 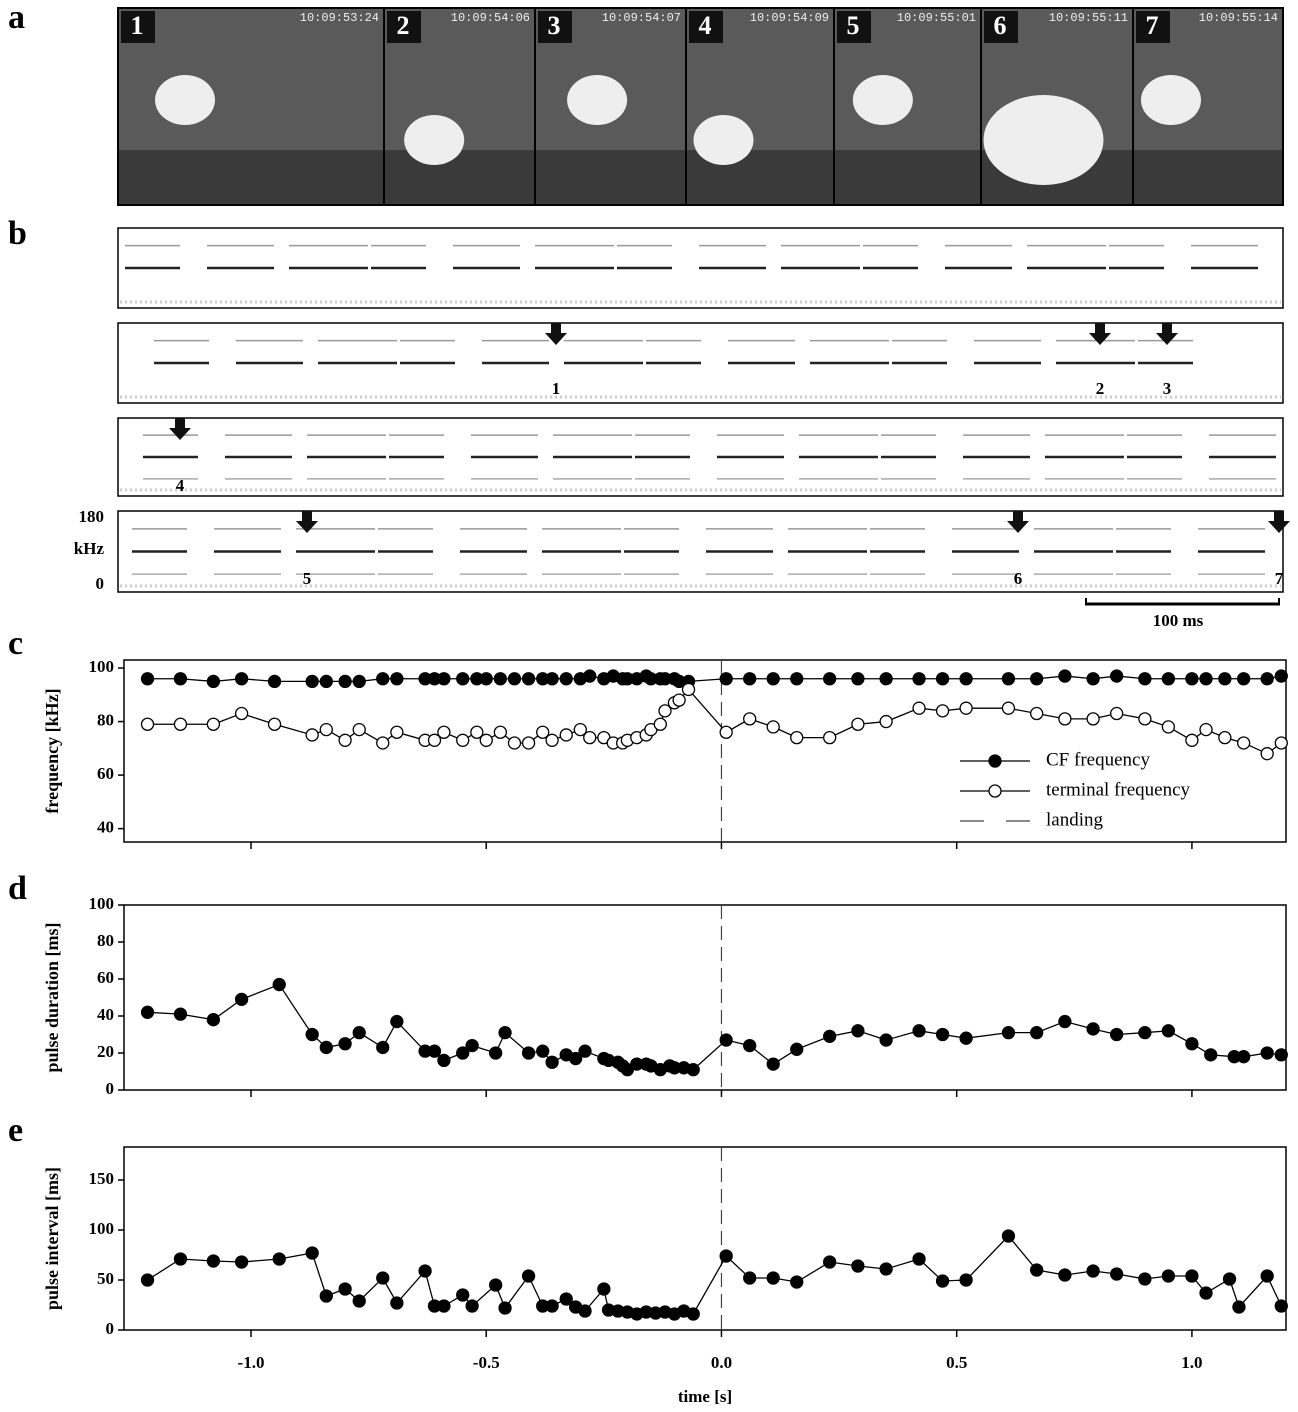 What do you see at coordinates (102, 666) in the screenshot?
I see `y-tick-label: 100` at bounding box center [102, 666].